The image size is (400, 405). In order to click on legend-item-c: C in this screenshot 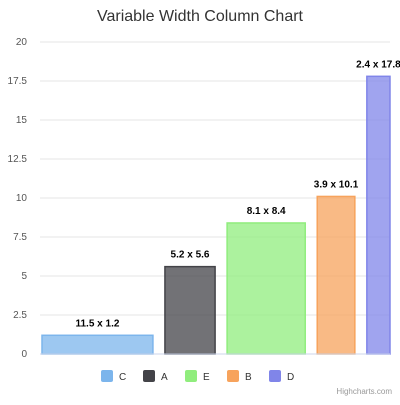, I will do `click(113, 376)`.